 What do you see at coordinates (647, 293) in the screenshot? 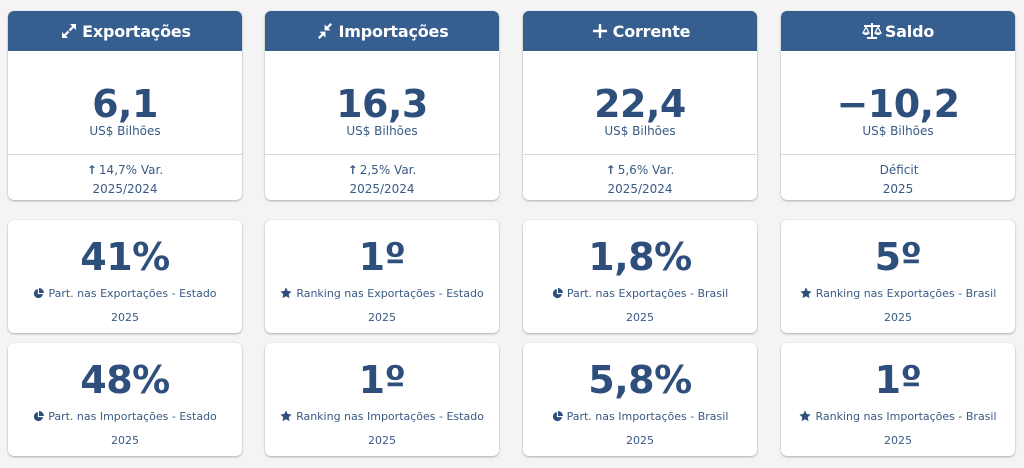
I see `stat-label-text: Part. nas Exportações - Brasil` at bounding box center [647, 293].